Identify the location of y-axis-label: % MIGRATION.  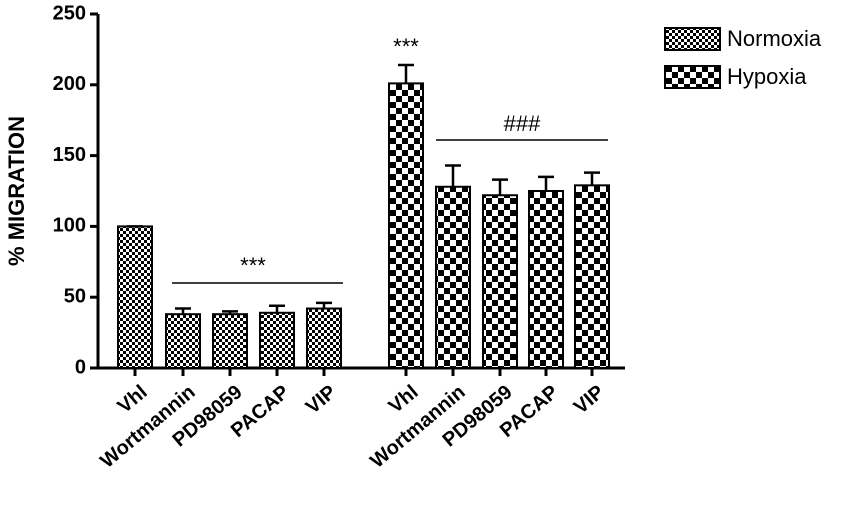
(16, 191).